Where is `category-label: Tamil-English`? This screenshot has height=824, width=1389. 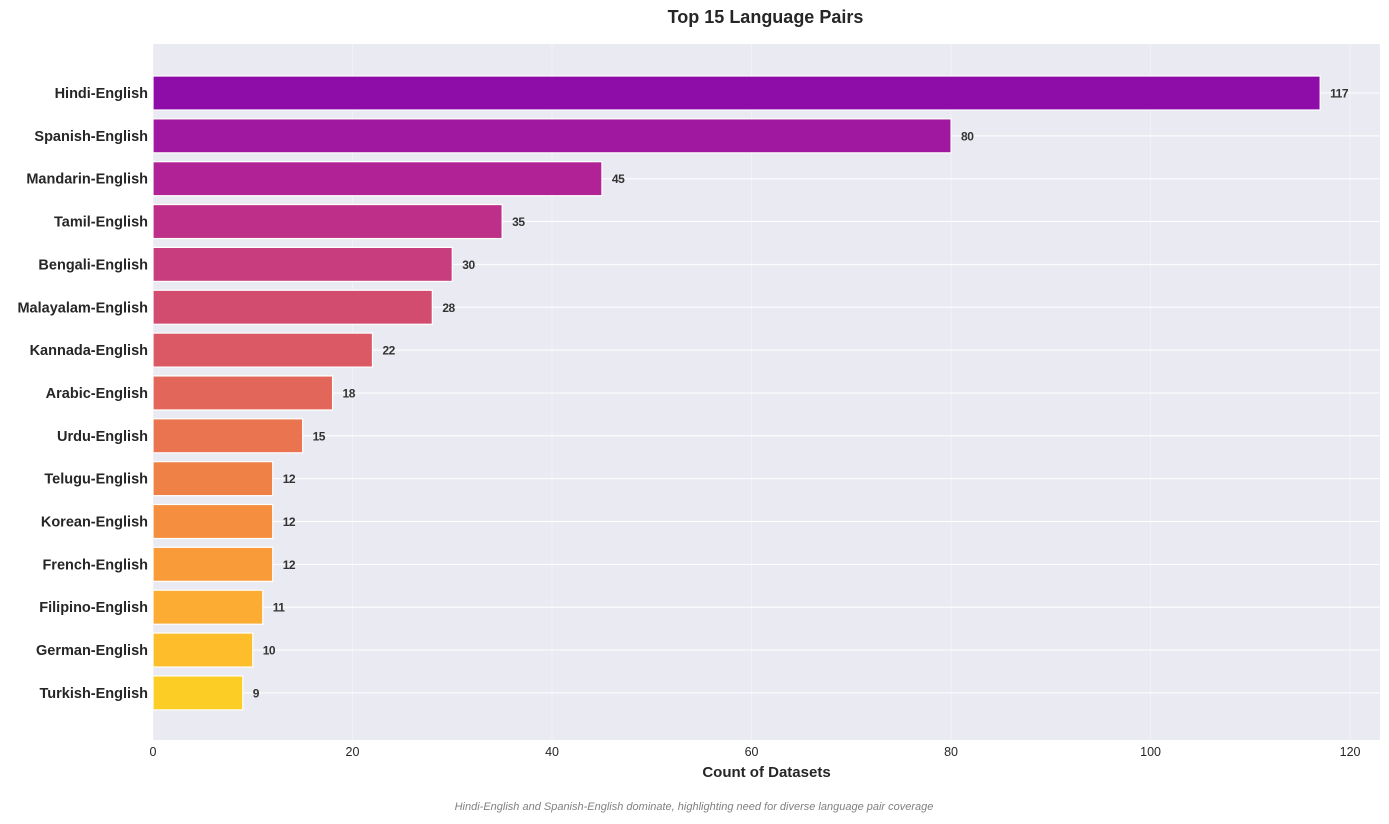 category-label: Tamil-English is located at coordinates (101, 223).